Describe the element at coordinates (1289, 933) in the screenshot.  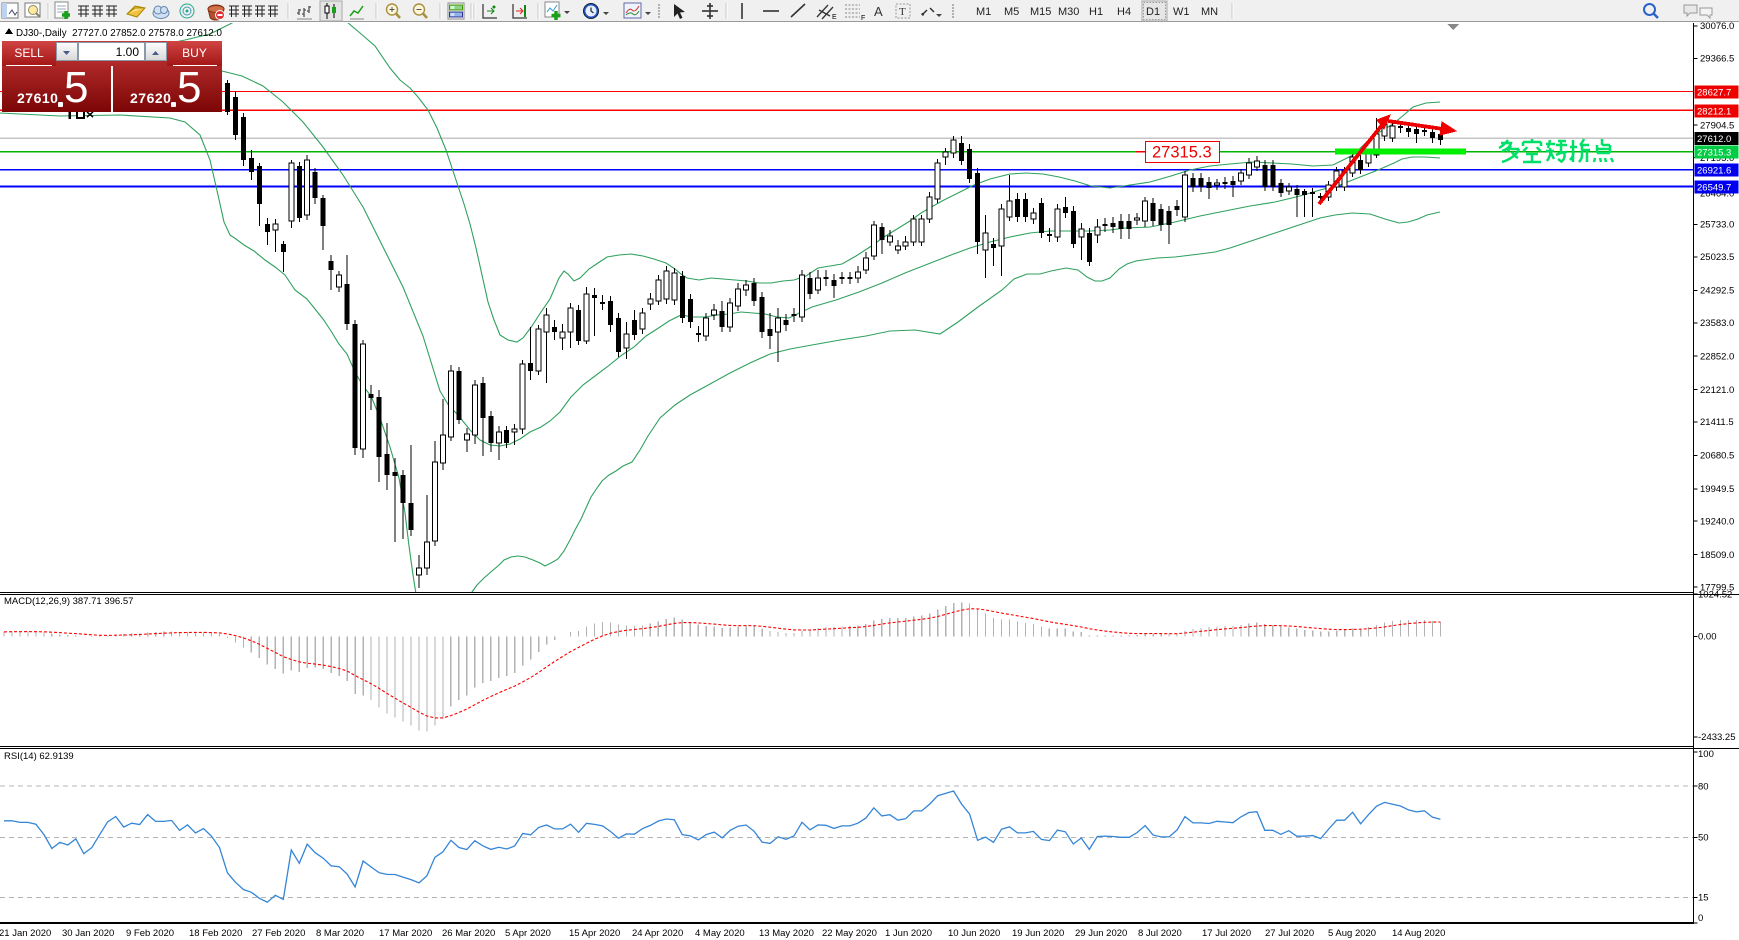
I see `svg-text: 27 Jul 2020` at that location.